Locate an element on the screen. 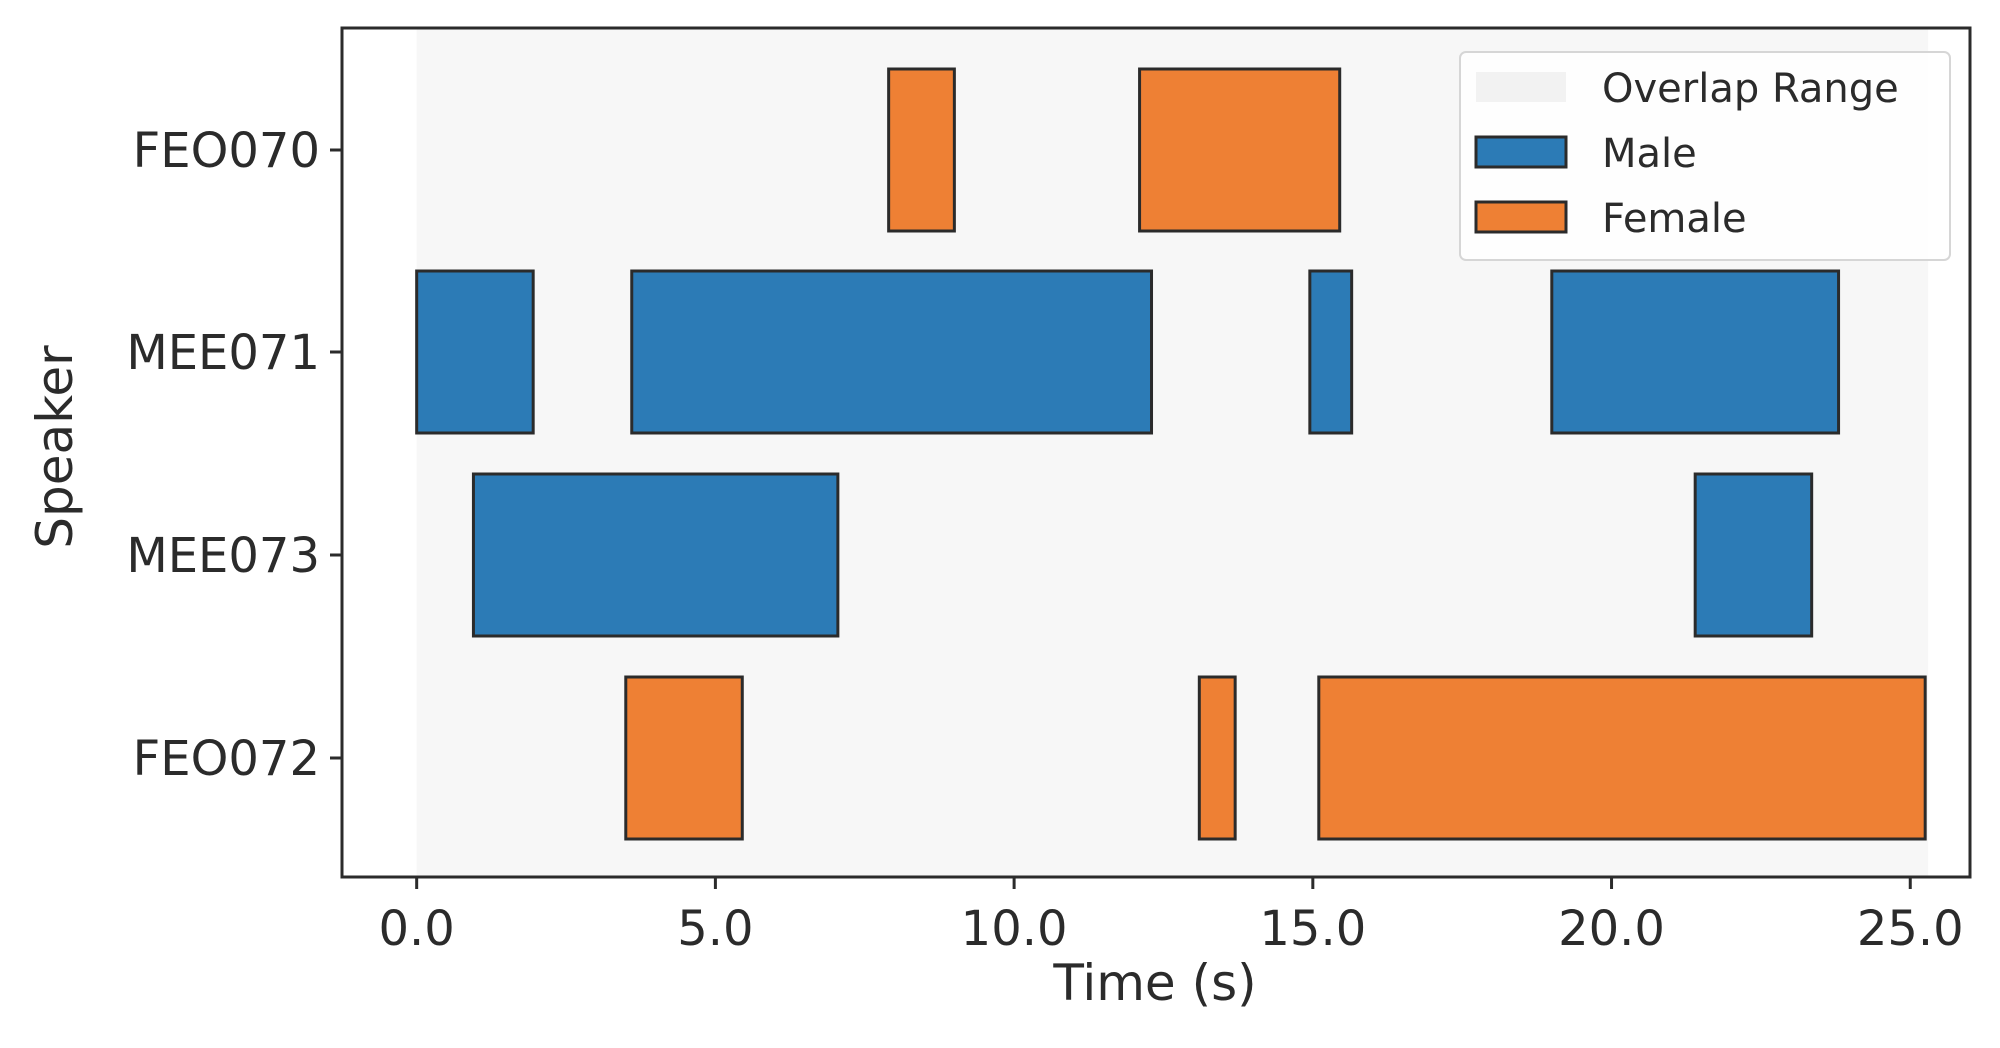 The width and height of the screenshot is (2000, 1048). legend-swatch-male is located at coordinates (1521, 152).